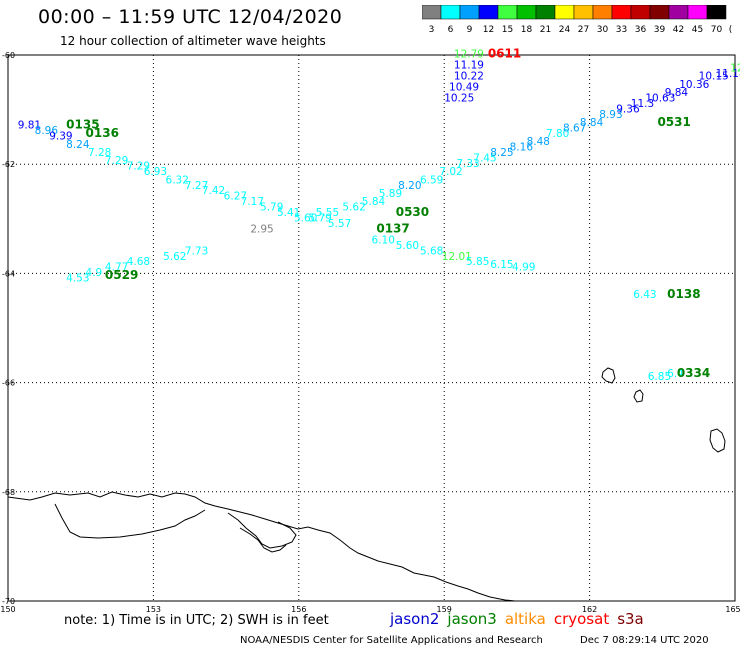 The height and width of the screenshot is (650, 740). I want to click on swh-value: 8.48, so click(538, 142).